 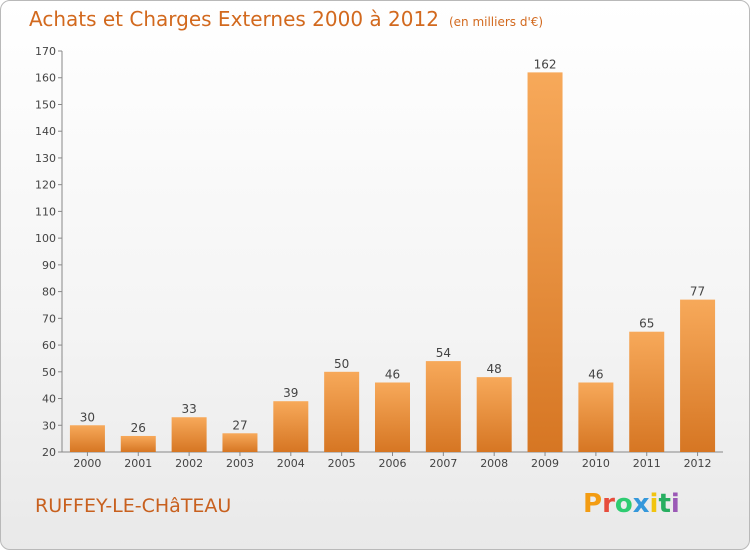 What do you see at coordinates (342, 411) in the screenshot?
I see `bar-2005` at bounding box center [342, 411].